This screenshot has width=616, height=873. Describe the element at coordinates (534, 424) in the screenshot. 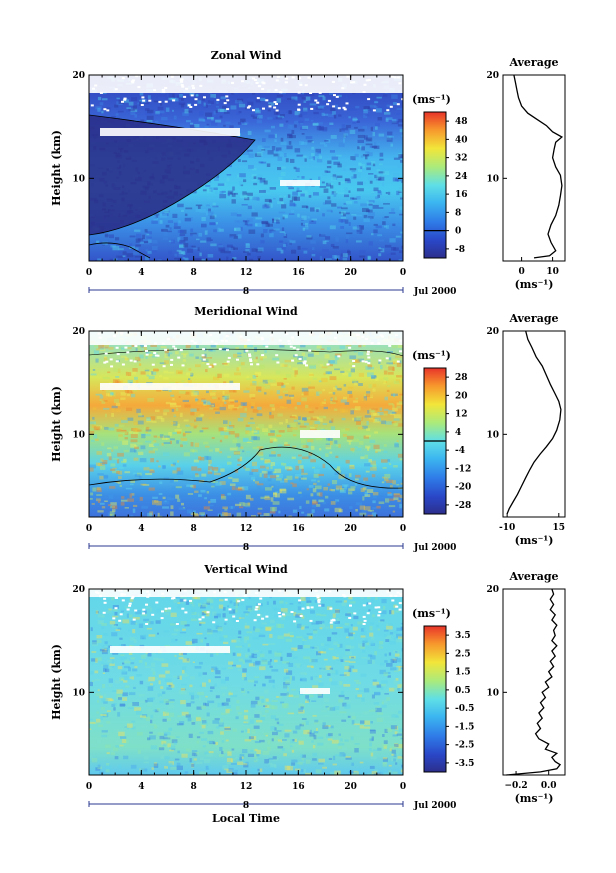

I see `average-frame` at that location.